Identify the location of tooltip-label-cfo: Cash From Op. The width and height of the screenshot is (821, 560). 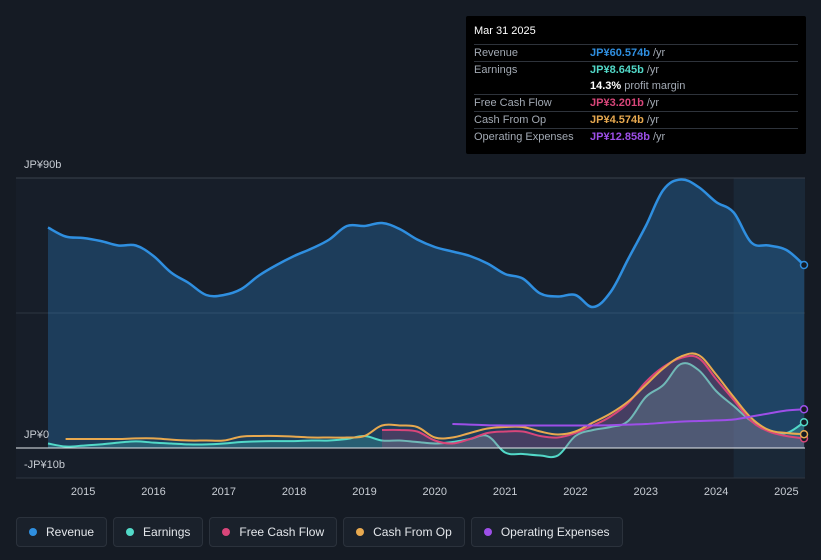
(510, 120).